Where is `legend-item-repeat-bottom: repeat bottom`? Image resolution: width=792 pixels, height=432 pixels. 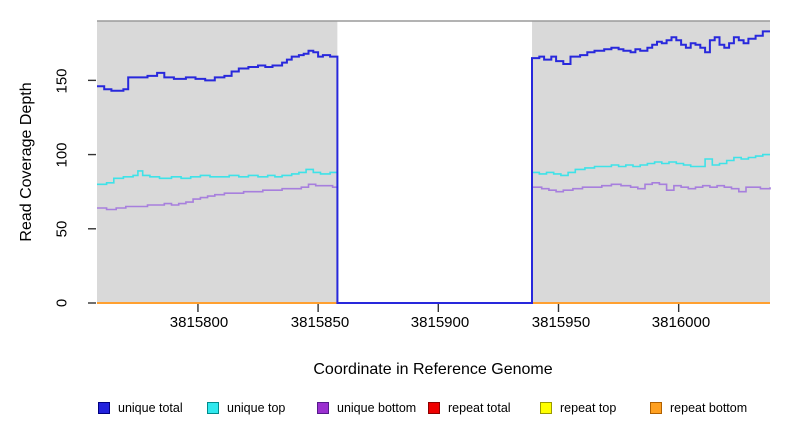 legend-item-repeat-bottom: repeat bottom is located at coordinates (698, 408).